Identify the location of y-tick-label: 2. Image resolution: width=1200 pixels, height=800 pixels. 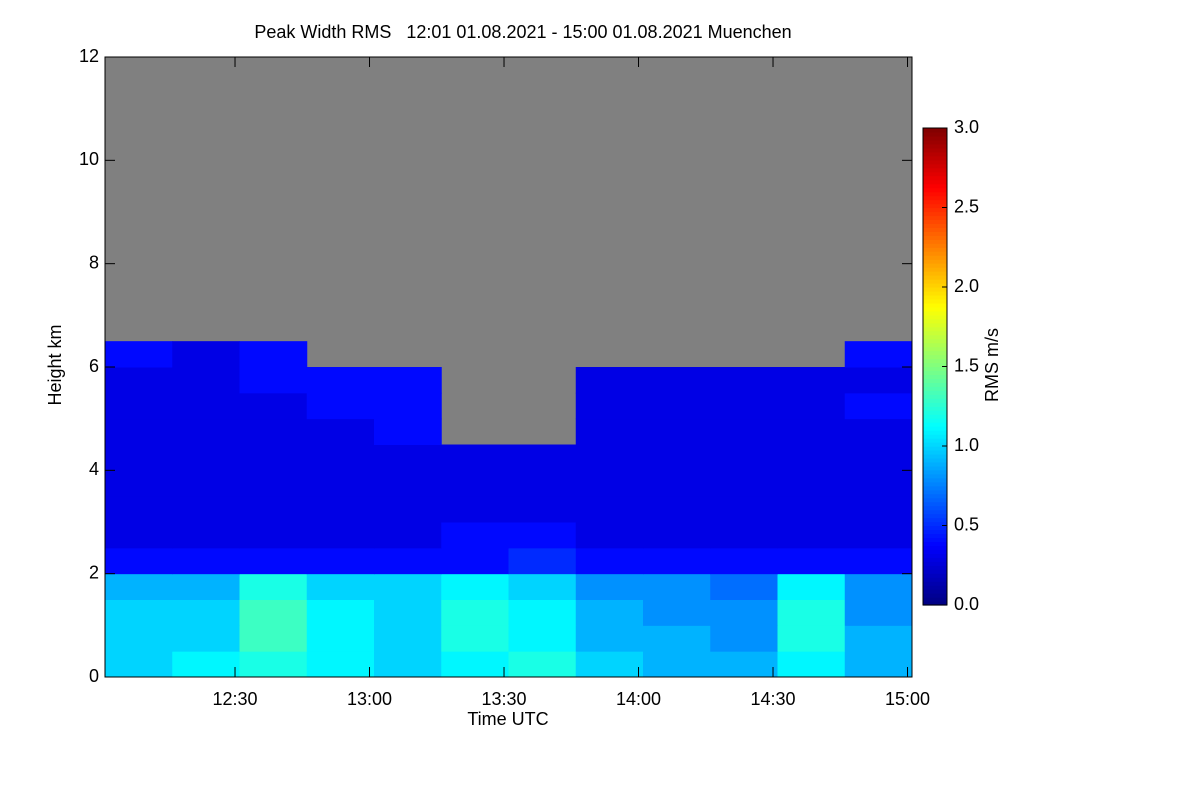
(94, 572).